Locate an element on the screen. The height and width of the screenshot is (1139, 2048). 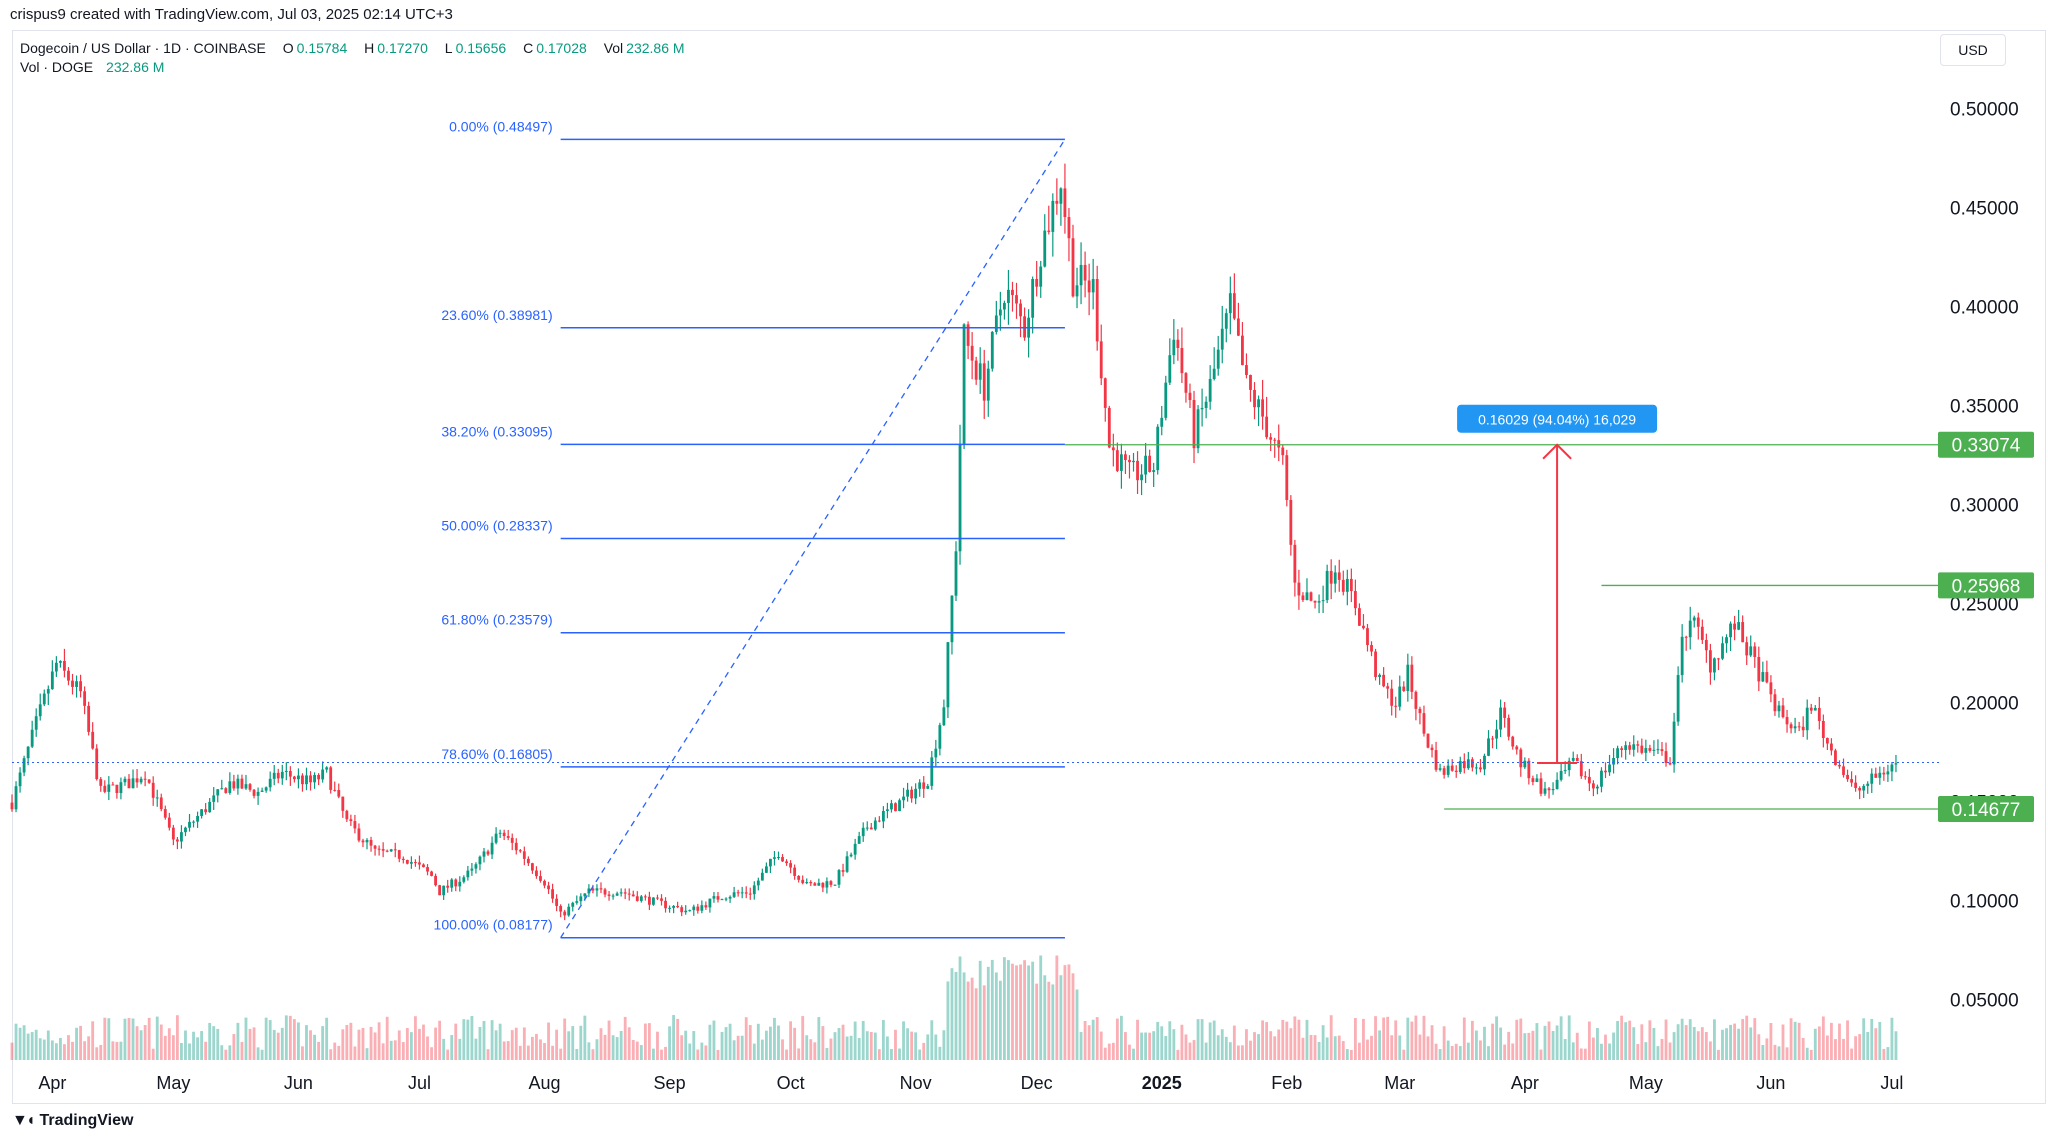
high-value: 0.17270 is located at coordinates (402, 48).